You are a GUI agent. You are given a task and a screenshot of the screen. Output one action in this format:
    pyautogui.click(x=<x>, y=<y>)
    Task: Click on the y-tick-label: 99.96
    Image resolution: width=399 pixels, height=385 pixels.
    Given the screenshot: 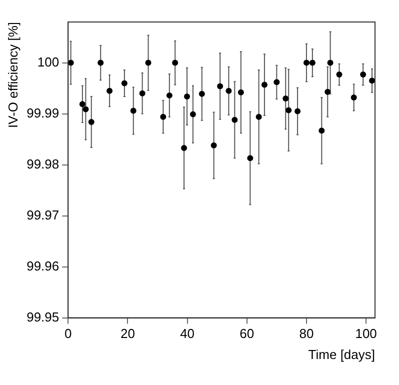 What is the action you would take?
    pyautogui.click(x=43, y=266)
    